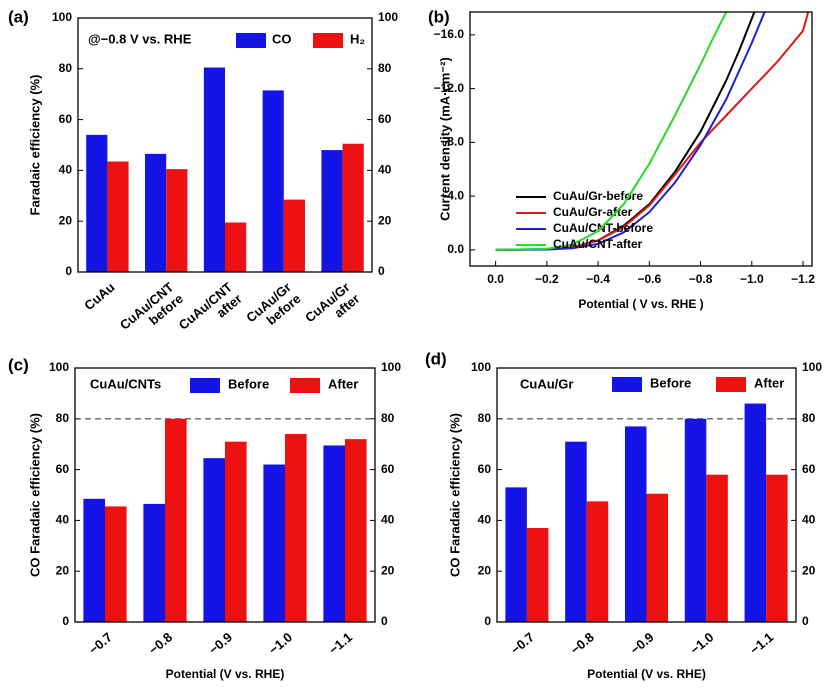 The image size is (839, 690). Describe the element at coordinates (100, 643) in the screenshot. I see `x-tick-label: −0.7` at that location.